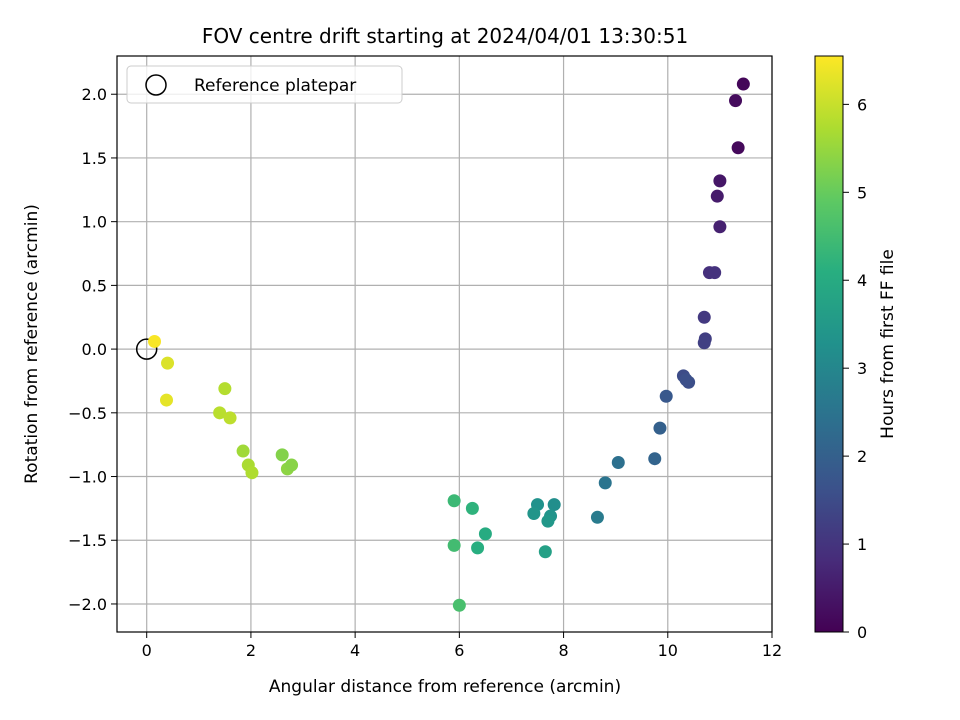 This screenshot has height=720, width=960. Describe the element at coordinates (459, 650) in the screenshot. I see `x-tick-label: 6` at that location.